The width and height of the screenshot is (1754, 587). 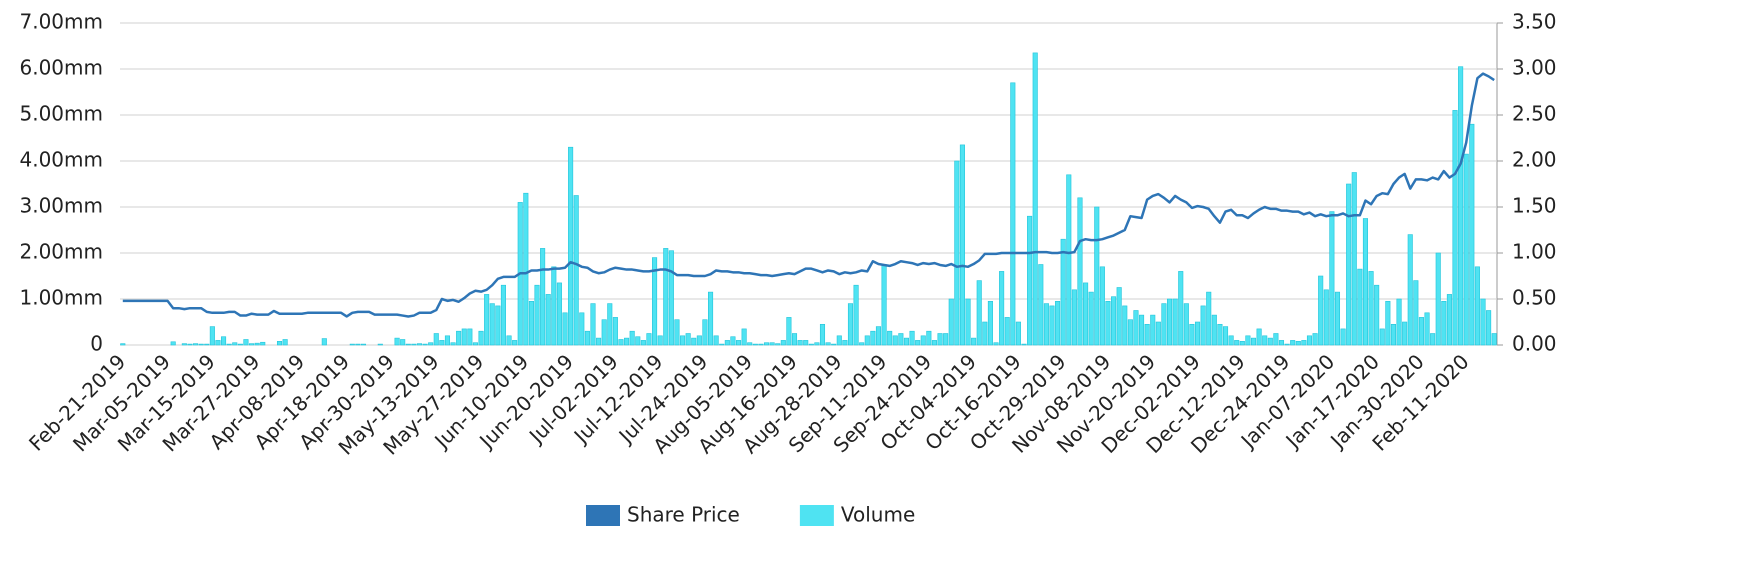 I want to click on legend-label: Share Price, so click(x=683, y=515).